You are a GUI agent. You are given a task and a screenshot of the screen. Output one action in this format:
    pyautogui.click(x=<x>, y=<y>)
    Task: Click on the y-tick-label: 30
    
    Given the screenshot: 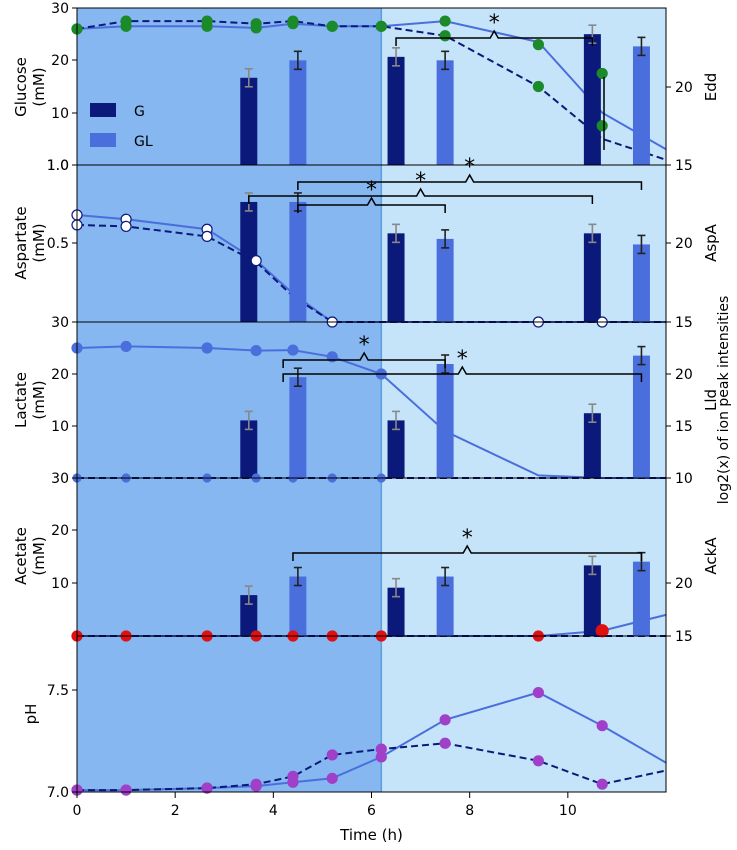 What is the action you would take?
    pyautogui.click(x=60, y=9)
    